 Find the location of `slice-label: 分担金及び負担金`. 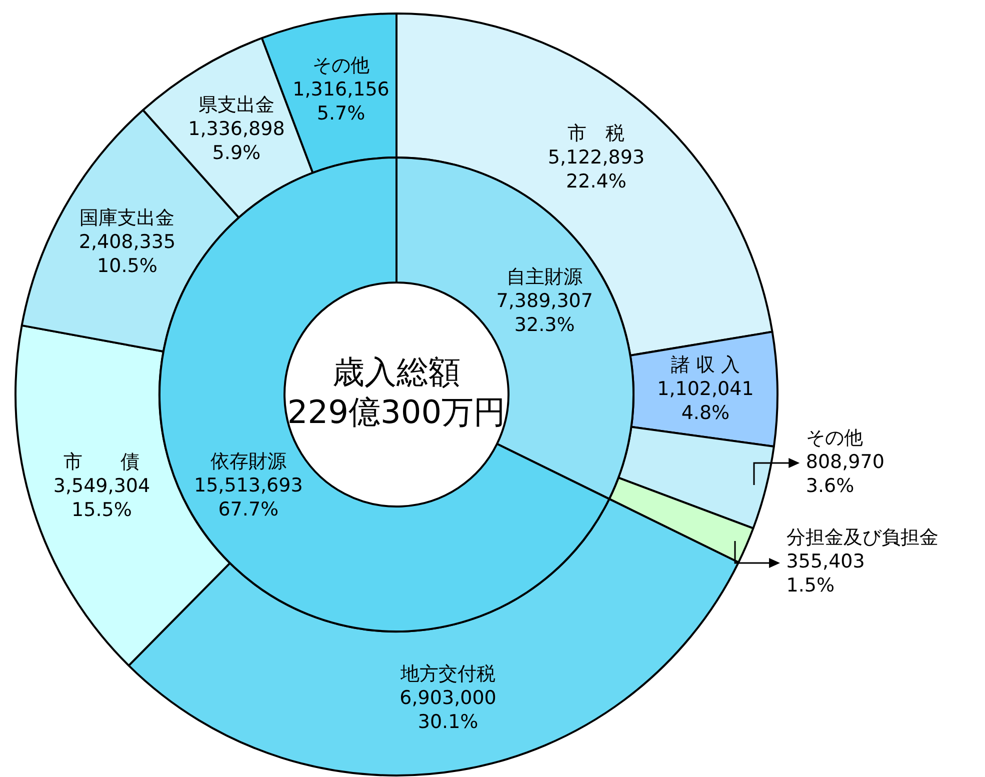

slice-label: 分担金及び負担金 is located at coordinates (862, 537).